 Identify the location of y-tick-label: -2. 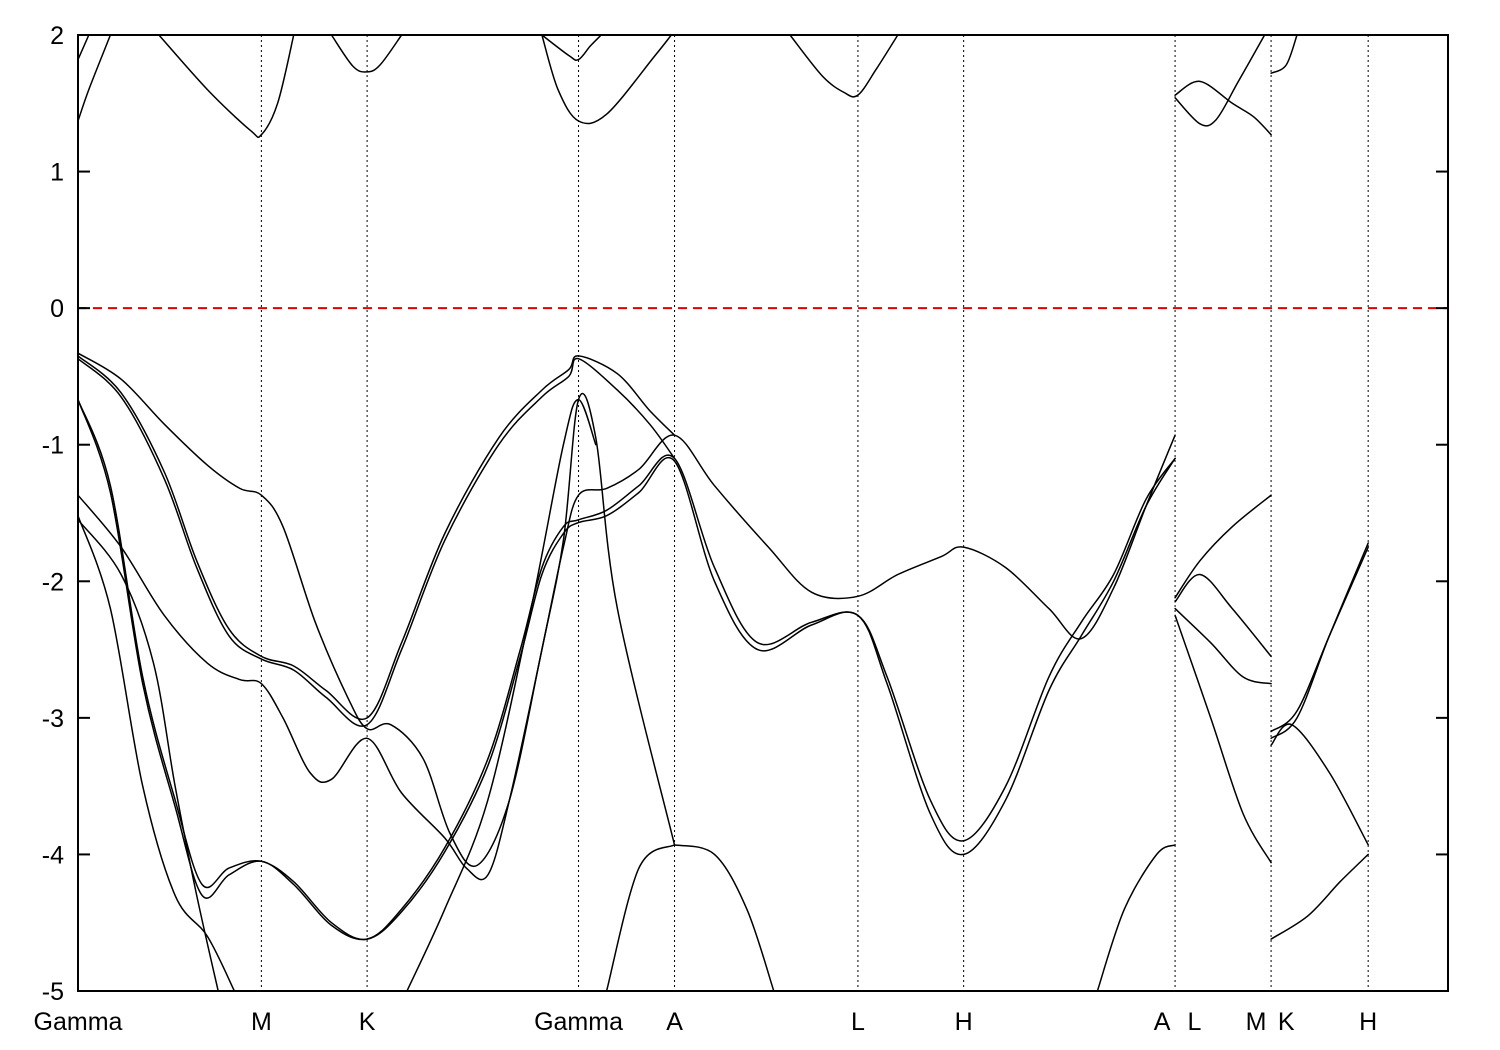
(53, 582).